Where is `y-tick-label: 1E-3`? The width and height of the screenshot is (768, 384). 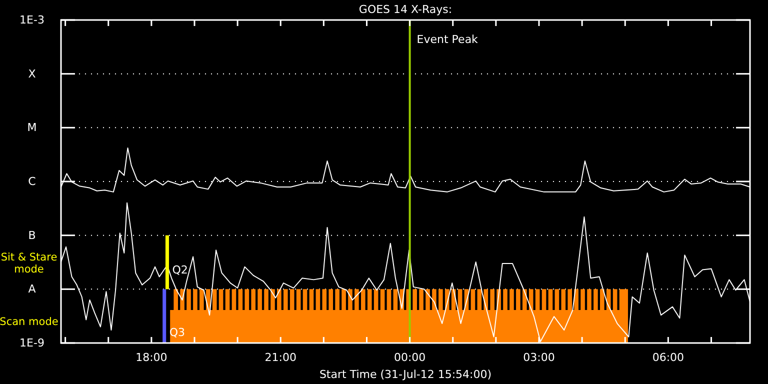
y-tick-label: 1E-3 is located at coordinates (32, 20).